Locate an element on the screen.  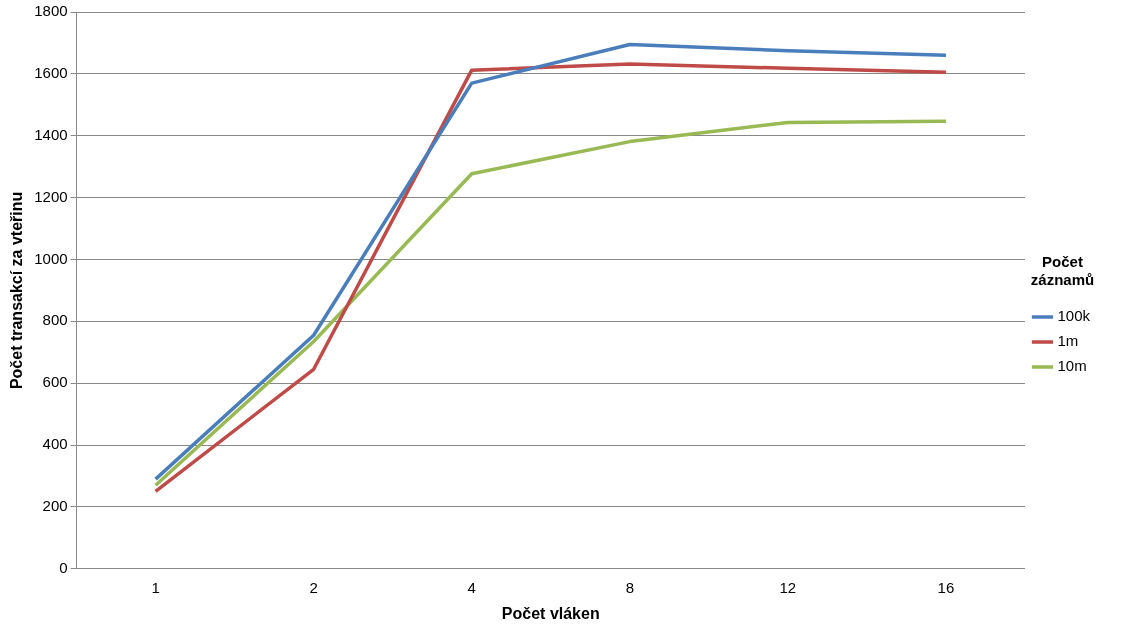
y-tick-label: 1600 is located at coordinates (51, 73).